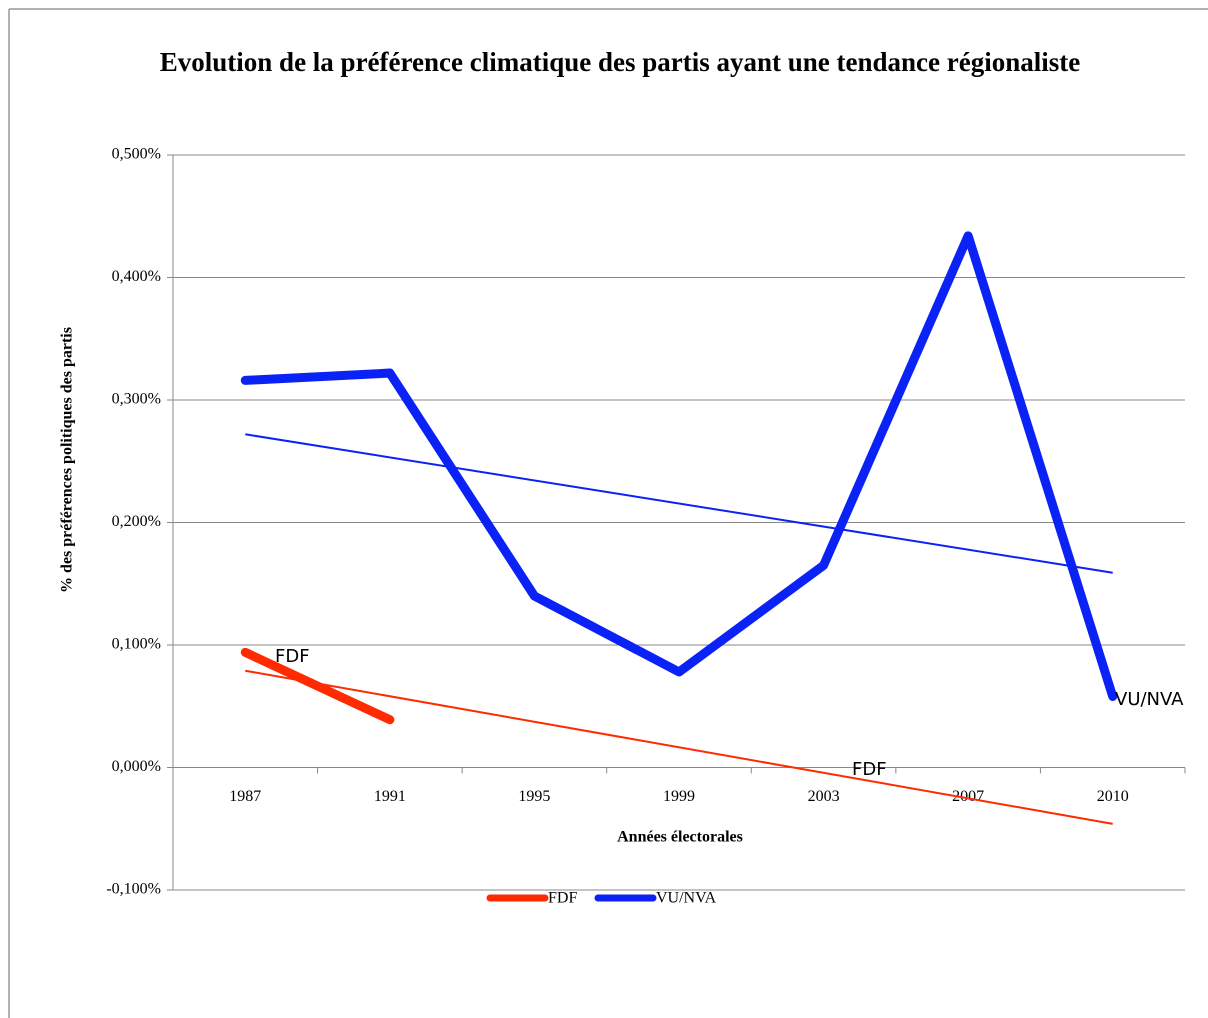  I want to click on y-tick-label: 0,500%, so click(136, 154).